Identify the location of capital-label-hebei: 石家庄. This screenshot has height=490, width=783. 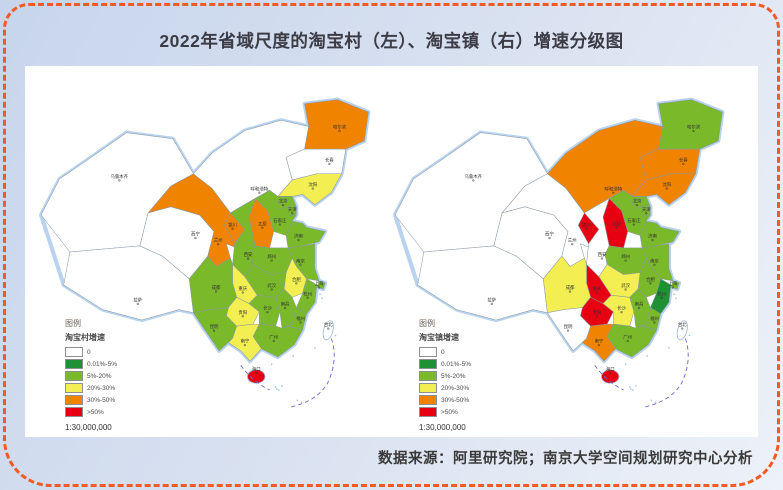
(280, 220).